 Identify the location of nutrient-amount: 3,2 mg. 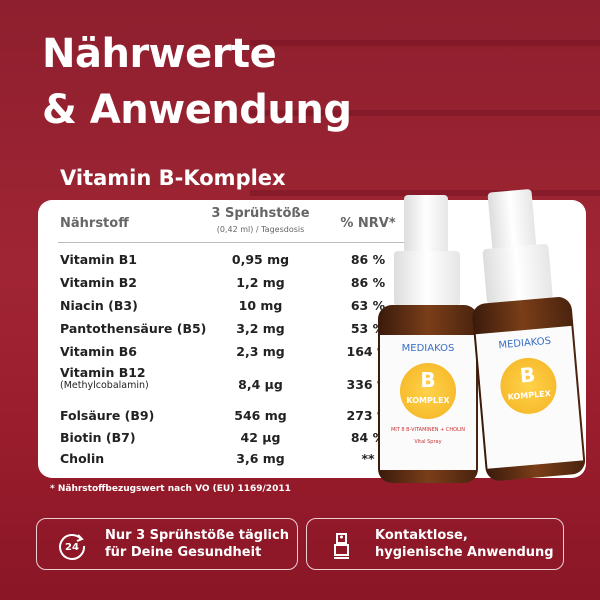
(260, 328).